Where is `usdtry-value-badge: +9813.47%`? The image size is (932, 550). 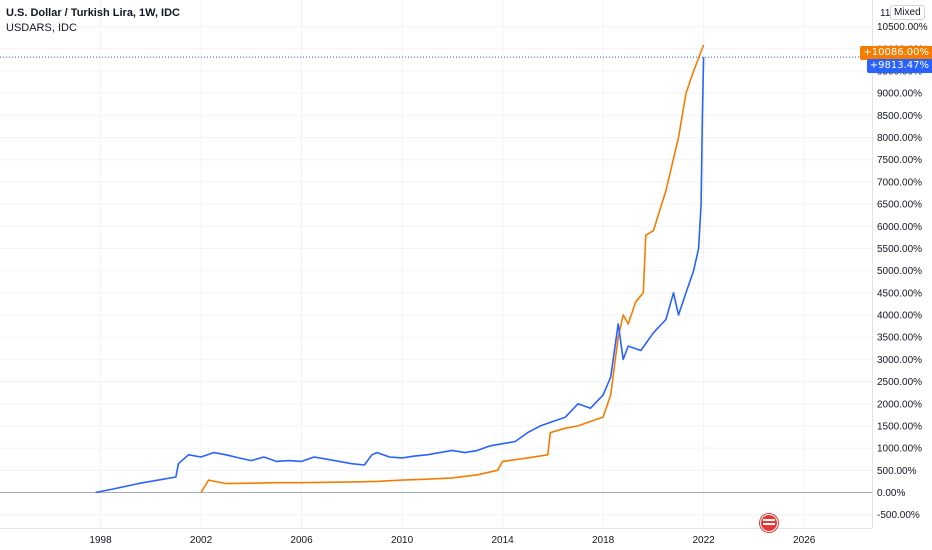 usdtry-value-badge: +9813.47% is located at coordinates (899, 66).